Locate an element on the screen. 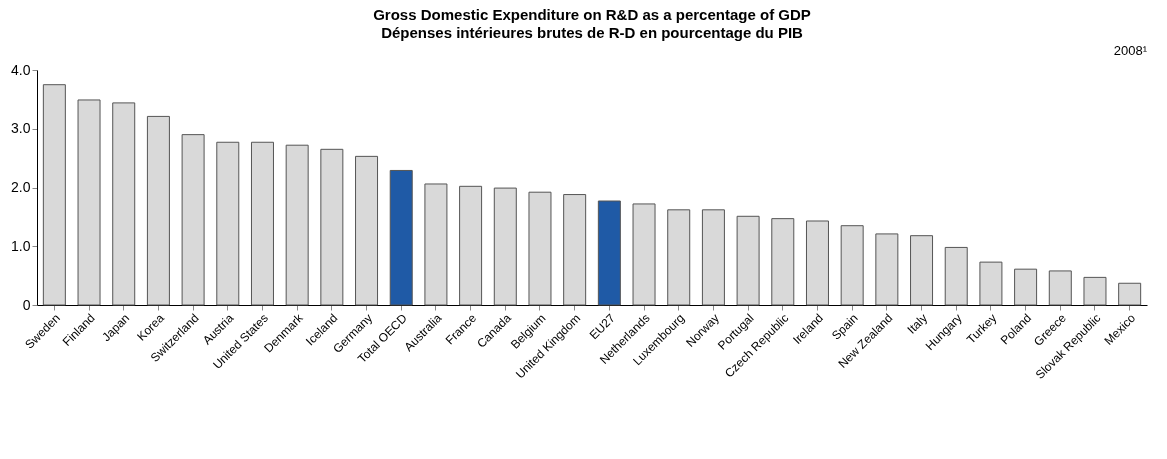 The width and height of the screenshot is (1167, 459). y-tick-label: 2.0 is located at coordinates (21, 187).